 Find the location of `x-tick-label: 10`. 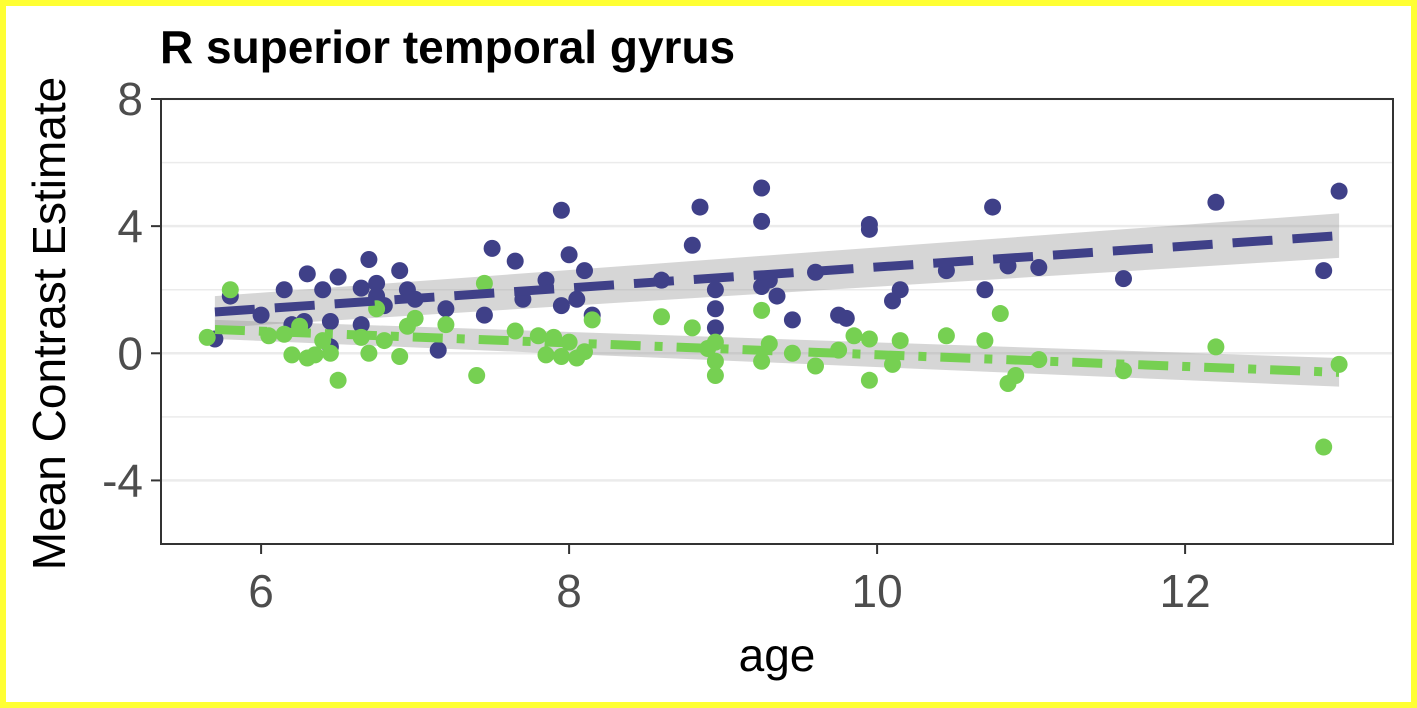

x-tick-label: 10 is located at coordinates (877, 591).